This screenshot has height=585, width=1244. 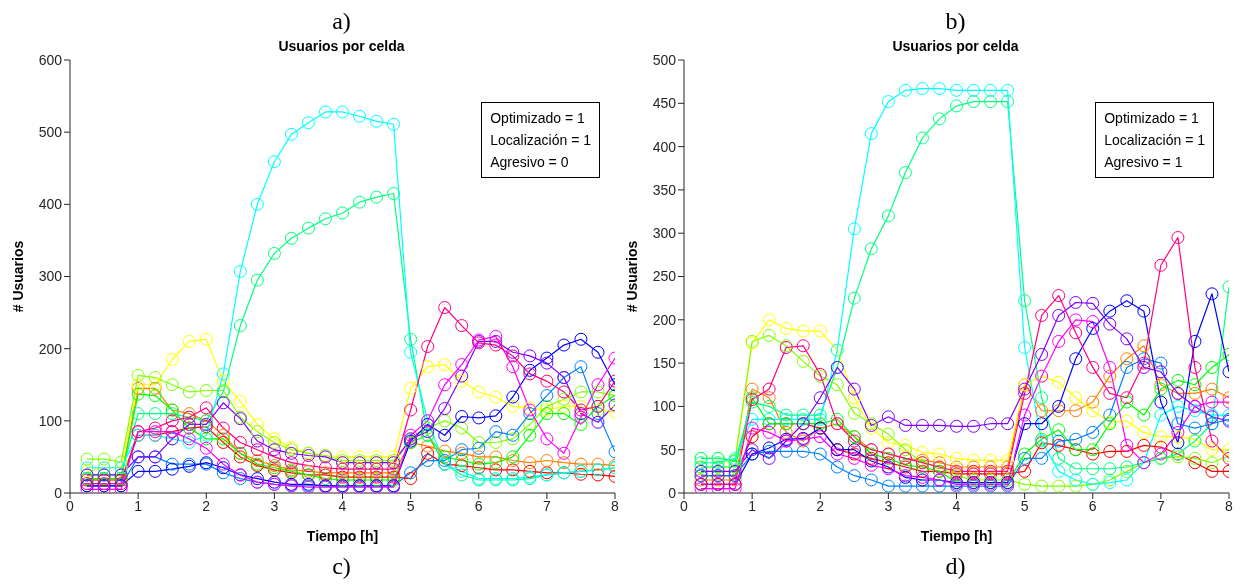 What do you see at coordinates (668, 449) in the screenshot?
I see `y-tick-label: 50` at bounding box center [668, 449].